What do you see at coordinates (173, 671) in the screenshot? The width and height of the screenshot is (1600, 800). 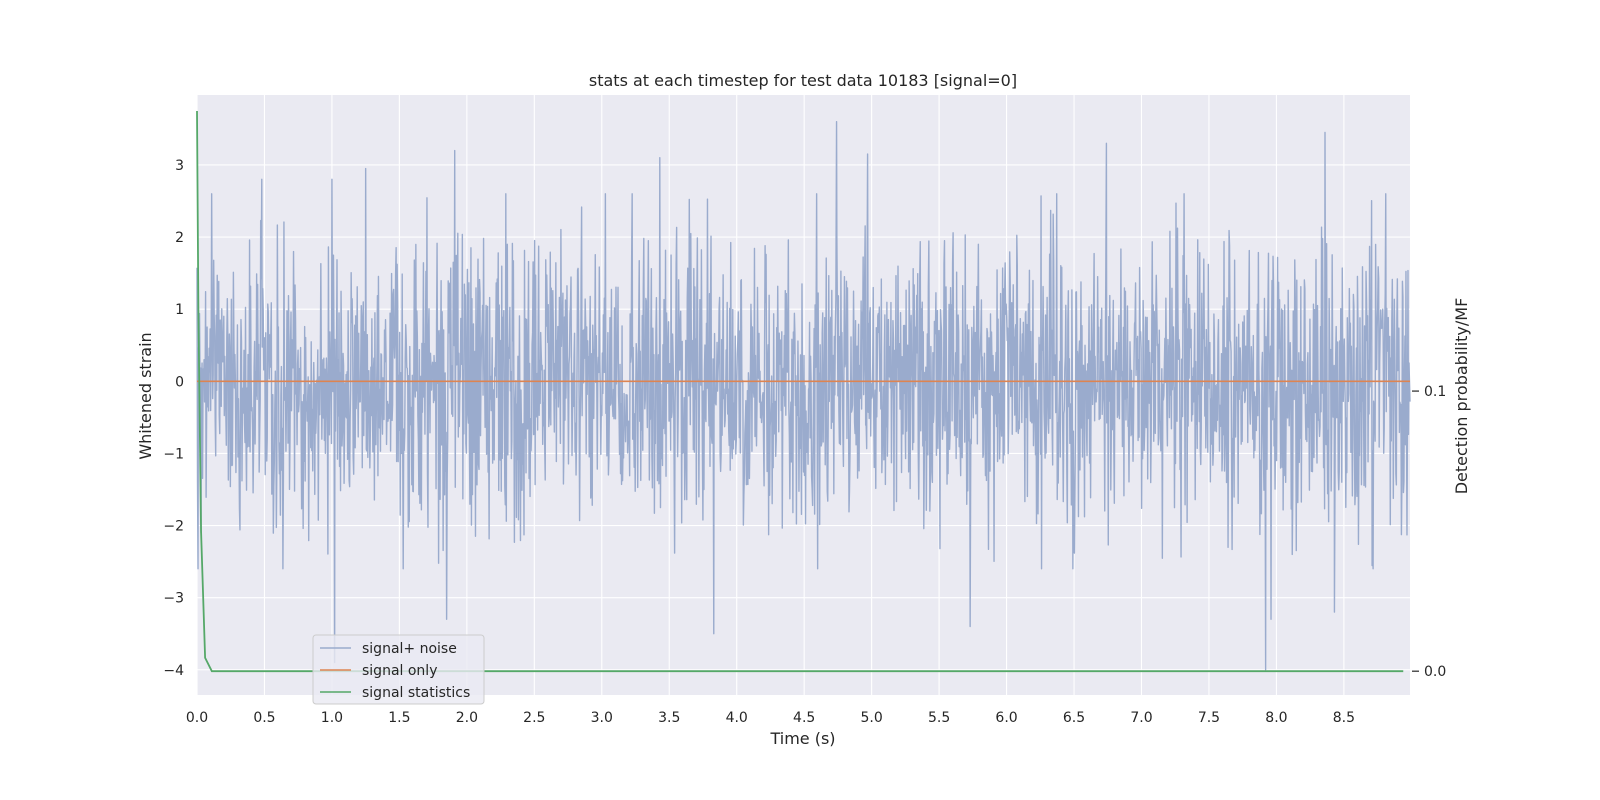 I see `y-tick-label: −4` at bounding box center [173, 671].